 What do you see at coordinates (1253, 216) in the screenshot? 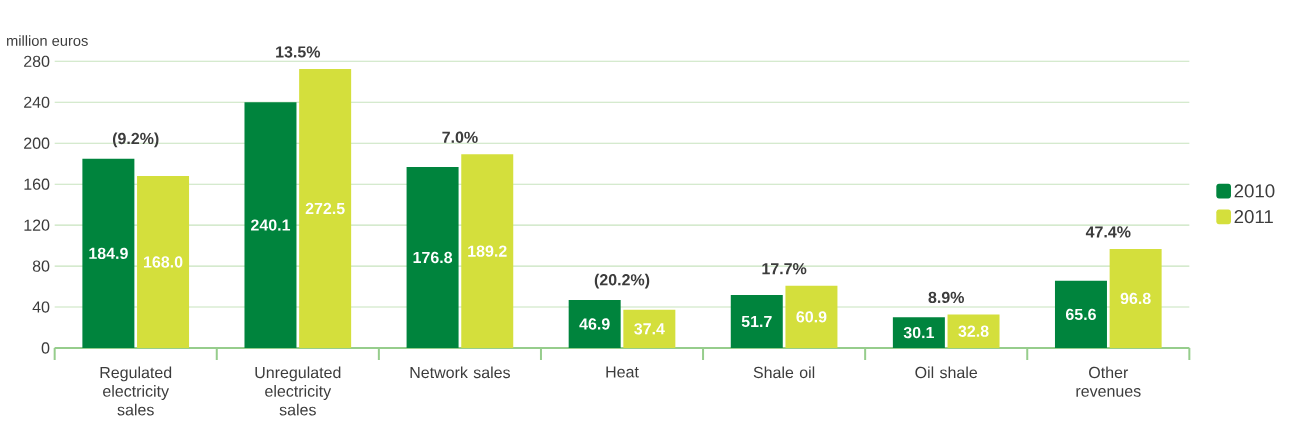
I see `legend-label: 2011` at bounding box center [1253, 216].